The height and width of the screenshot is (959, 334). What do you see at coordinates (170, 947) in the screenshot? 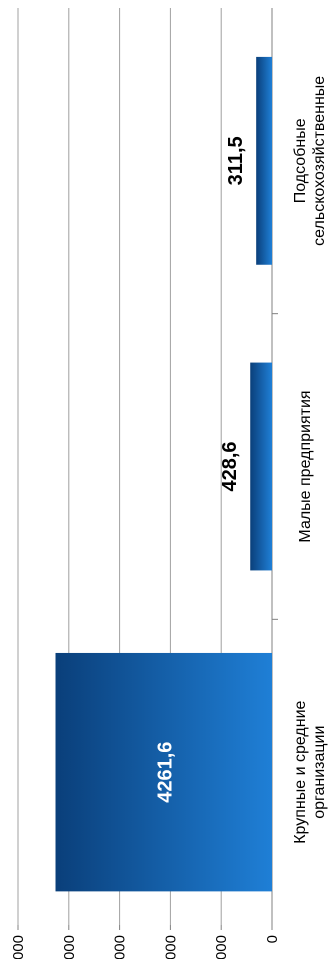
I see `value-tick-label: 2000` at bounding box center [170, 947].